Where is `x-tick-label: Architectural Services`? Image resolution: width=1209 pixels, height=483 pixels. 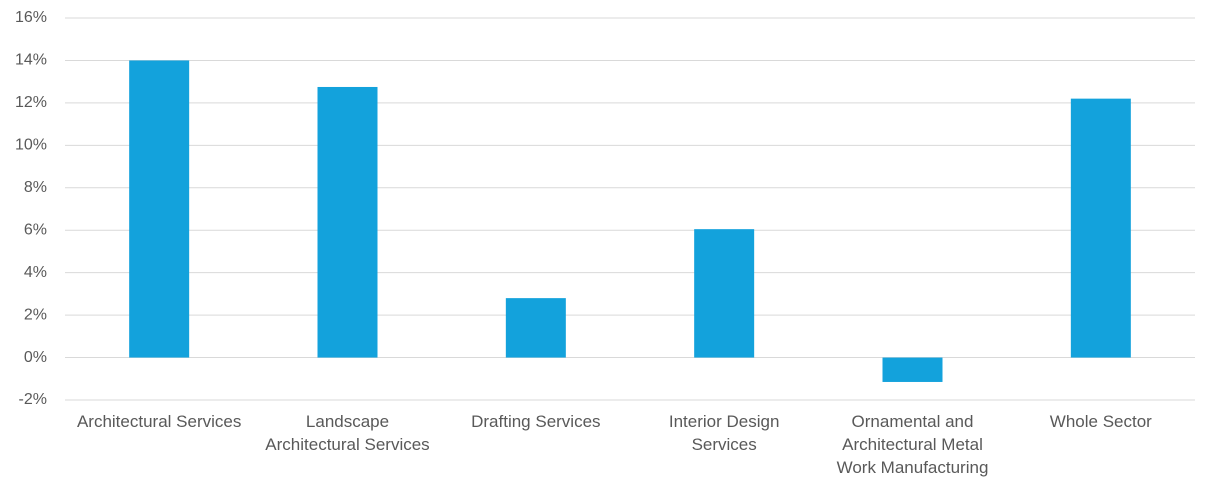 x-tick-label: Architectural Services is located at coordinates (159, 421).